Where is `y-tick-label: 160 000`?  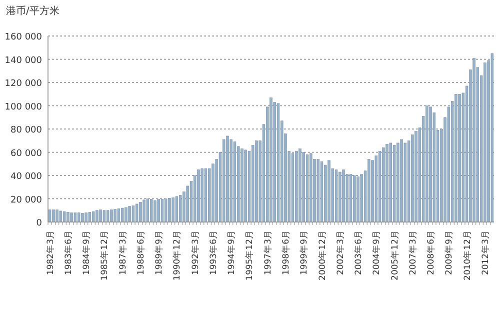
y-tick-label: 160 000 is located at coordinates (23, 37).